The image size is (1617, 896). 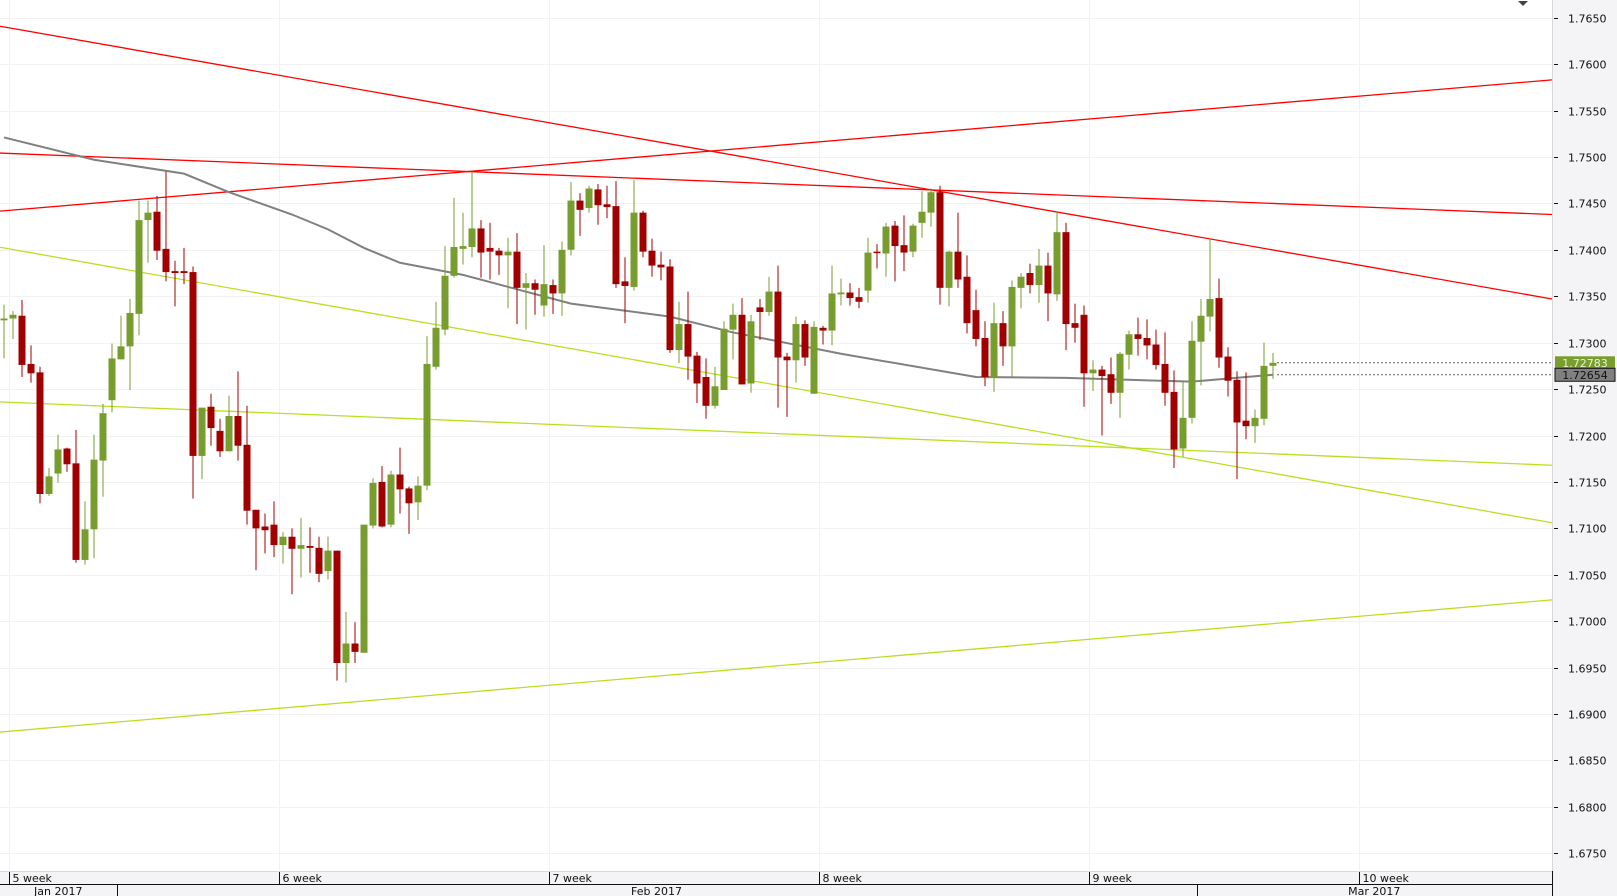 I want to click on y-tick-label: 1.7000, so click(x=1587, y=622).